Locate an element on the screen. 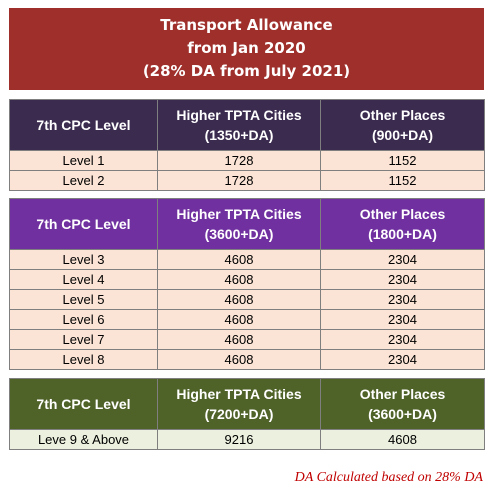 The width and height of the screenshot is (501, 498). table-row: Level 3 4608 2304 is located at coordinates (247, 259).